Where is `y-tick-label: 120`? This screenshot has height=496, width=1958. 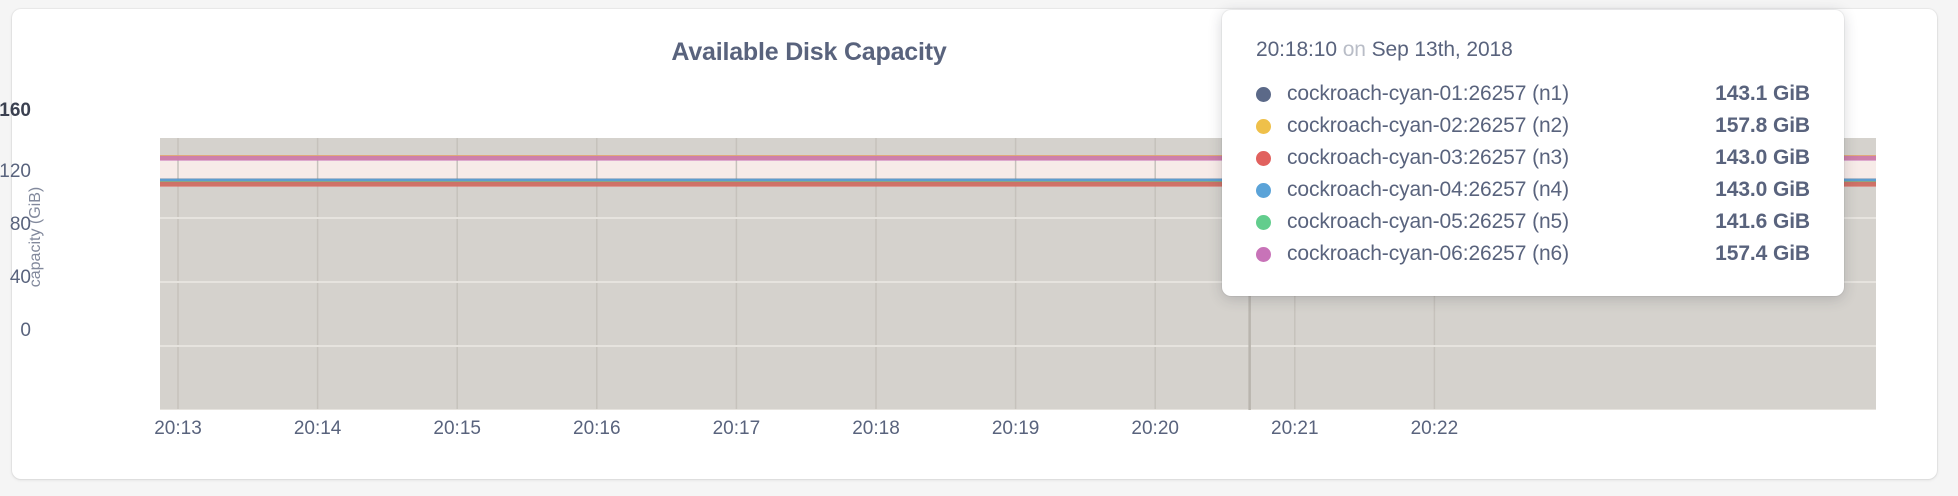
y-tick-label: 120 is located at coordinates (15, 171).